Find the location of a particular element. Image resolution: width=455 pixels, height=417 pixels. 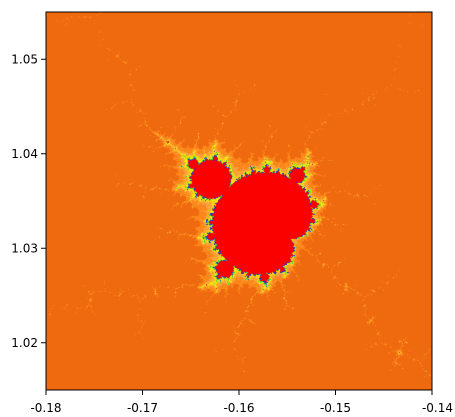

y-tick-label: 1.05 is located at coordinates (24, 59).